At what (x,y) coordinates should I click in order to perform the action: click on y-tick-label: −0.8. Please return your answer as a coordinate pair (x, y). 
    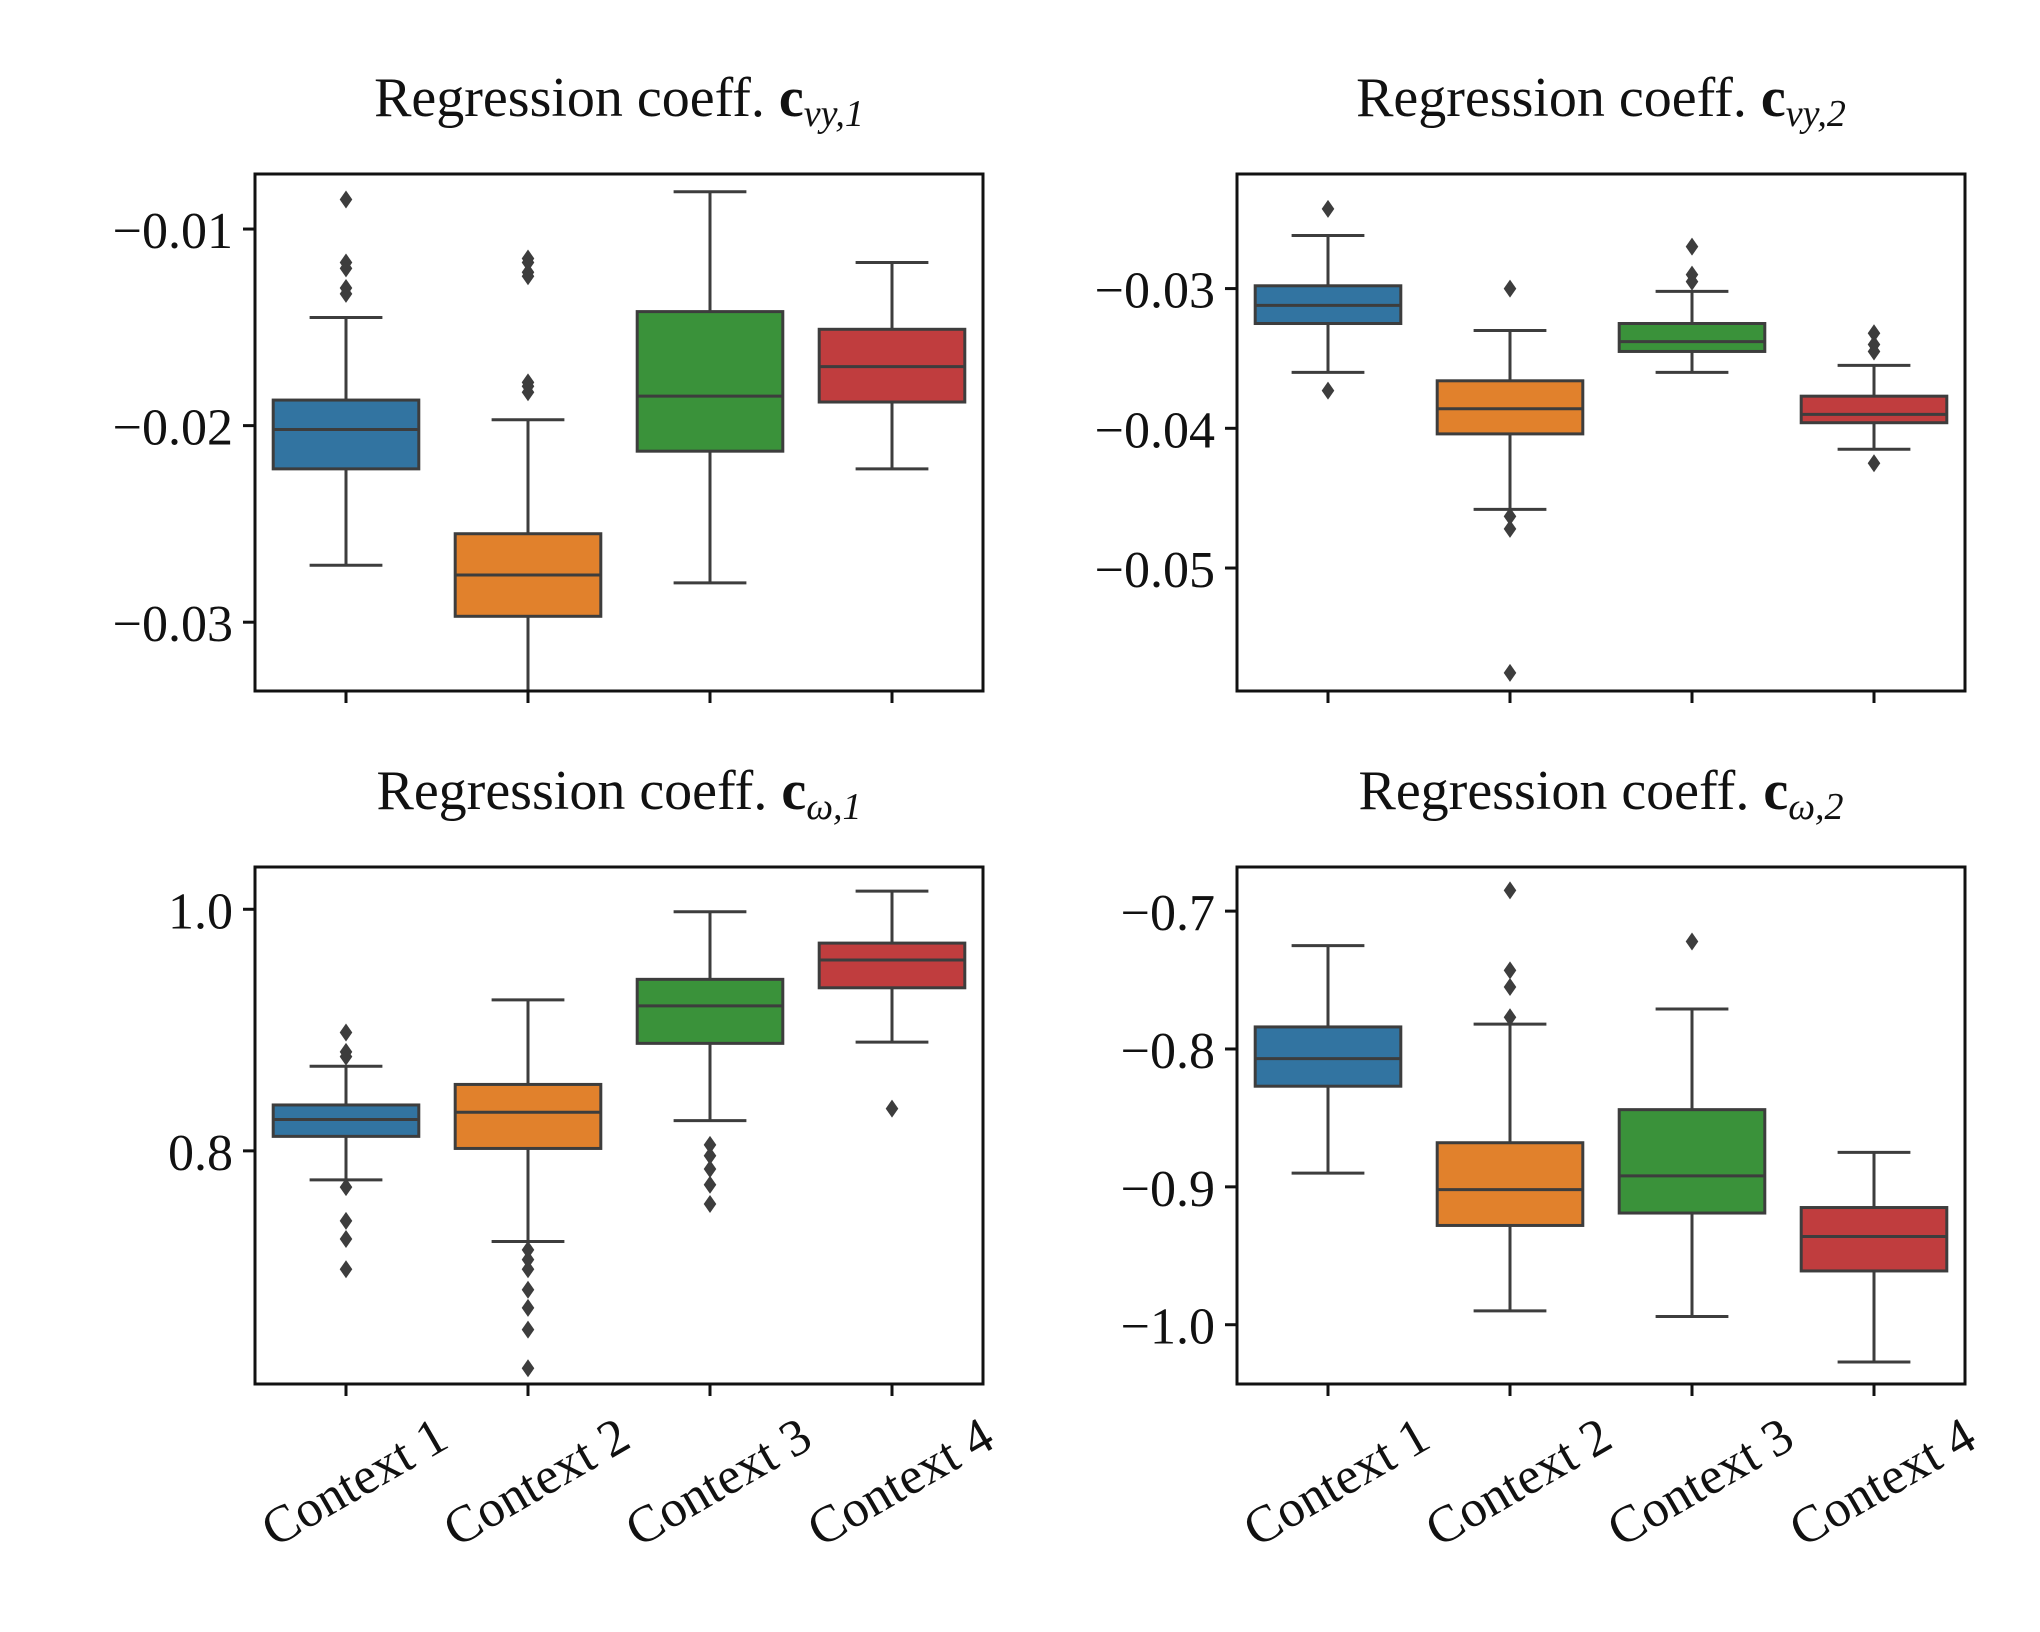
    Looking at the image, I should click on (1168, 1051).